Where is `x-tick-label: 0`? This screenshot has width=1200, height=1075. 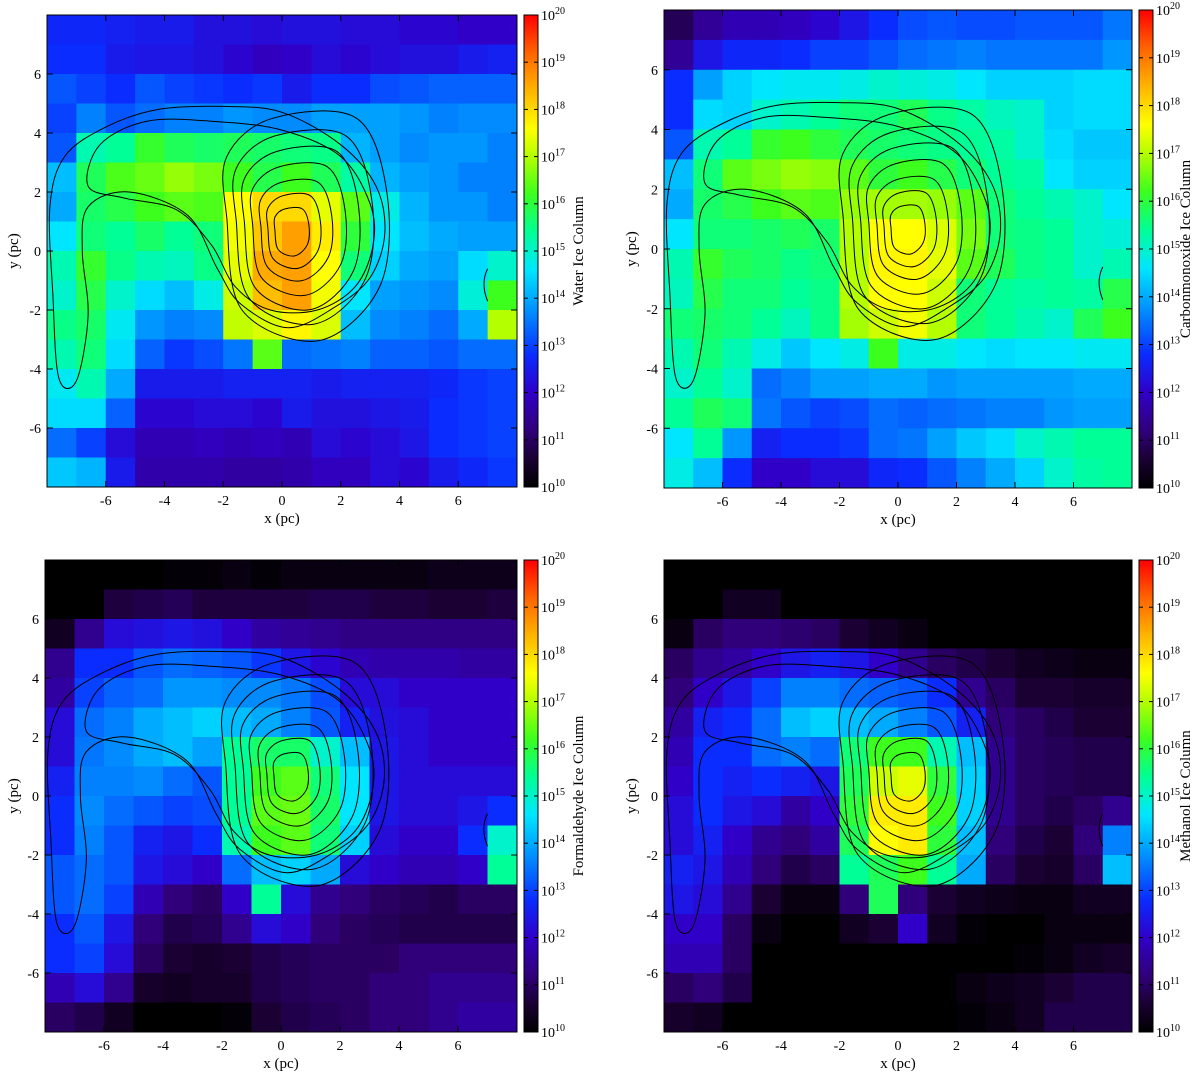
x-tick-label: 0 is located at coordinates (281, 1046).